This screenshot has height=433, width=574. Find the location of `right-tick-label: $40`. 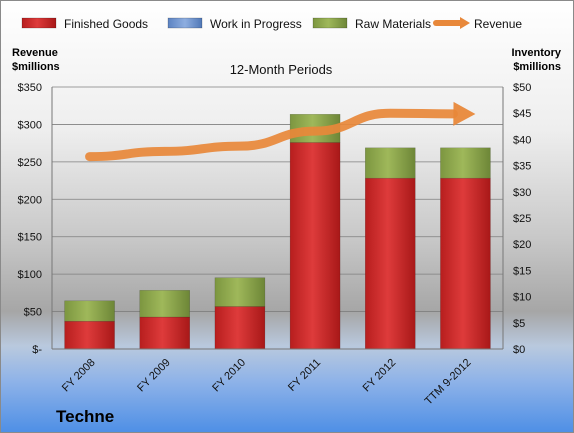

right-tick-label: $40 is located at coordinates (522, 140).